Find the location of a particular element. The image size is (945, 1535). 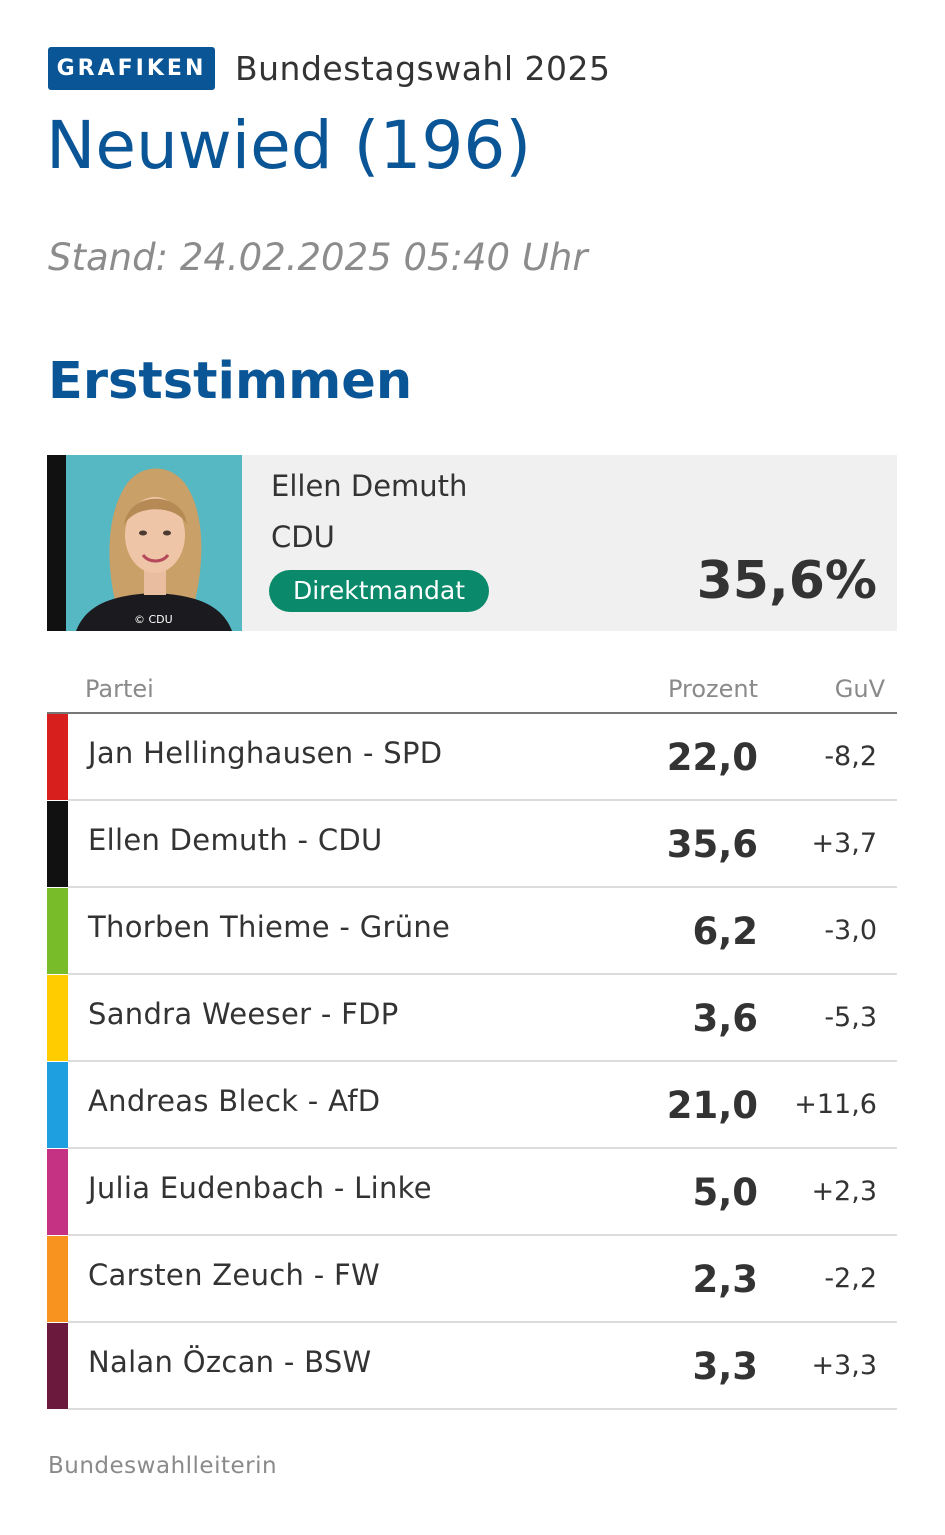

candidate-party-label: Carsten Zeuch - FW is located at coordinates (234, 1275).